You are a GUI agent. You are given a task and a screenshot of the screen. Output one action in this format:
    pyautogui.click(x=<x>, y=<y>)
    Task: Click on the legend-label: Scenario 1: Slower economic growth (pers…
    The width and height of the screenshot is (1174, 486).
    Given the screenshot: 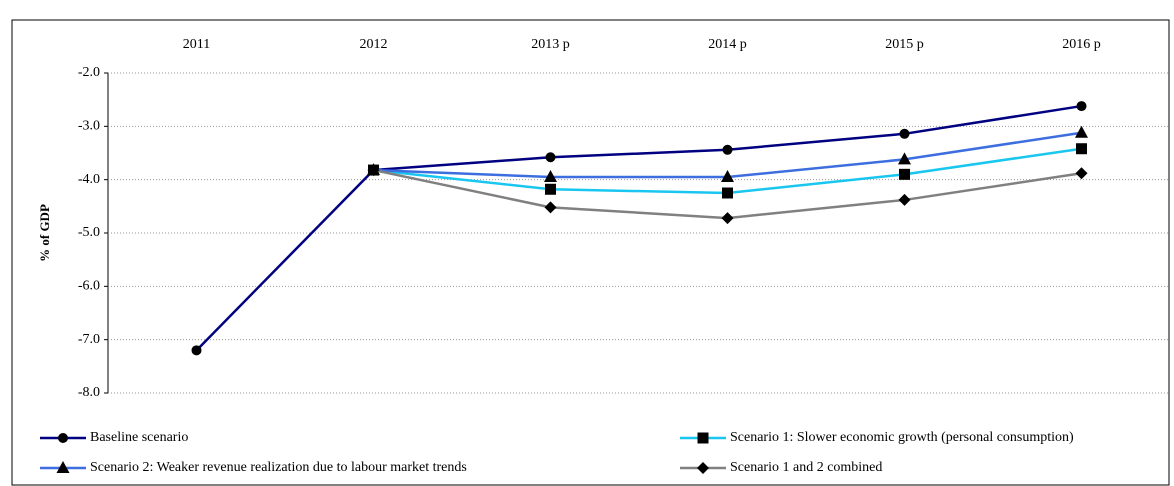 What is the action you would take?
    pyautogui.click(x=902, y=437)
    